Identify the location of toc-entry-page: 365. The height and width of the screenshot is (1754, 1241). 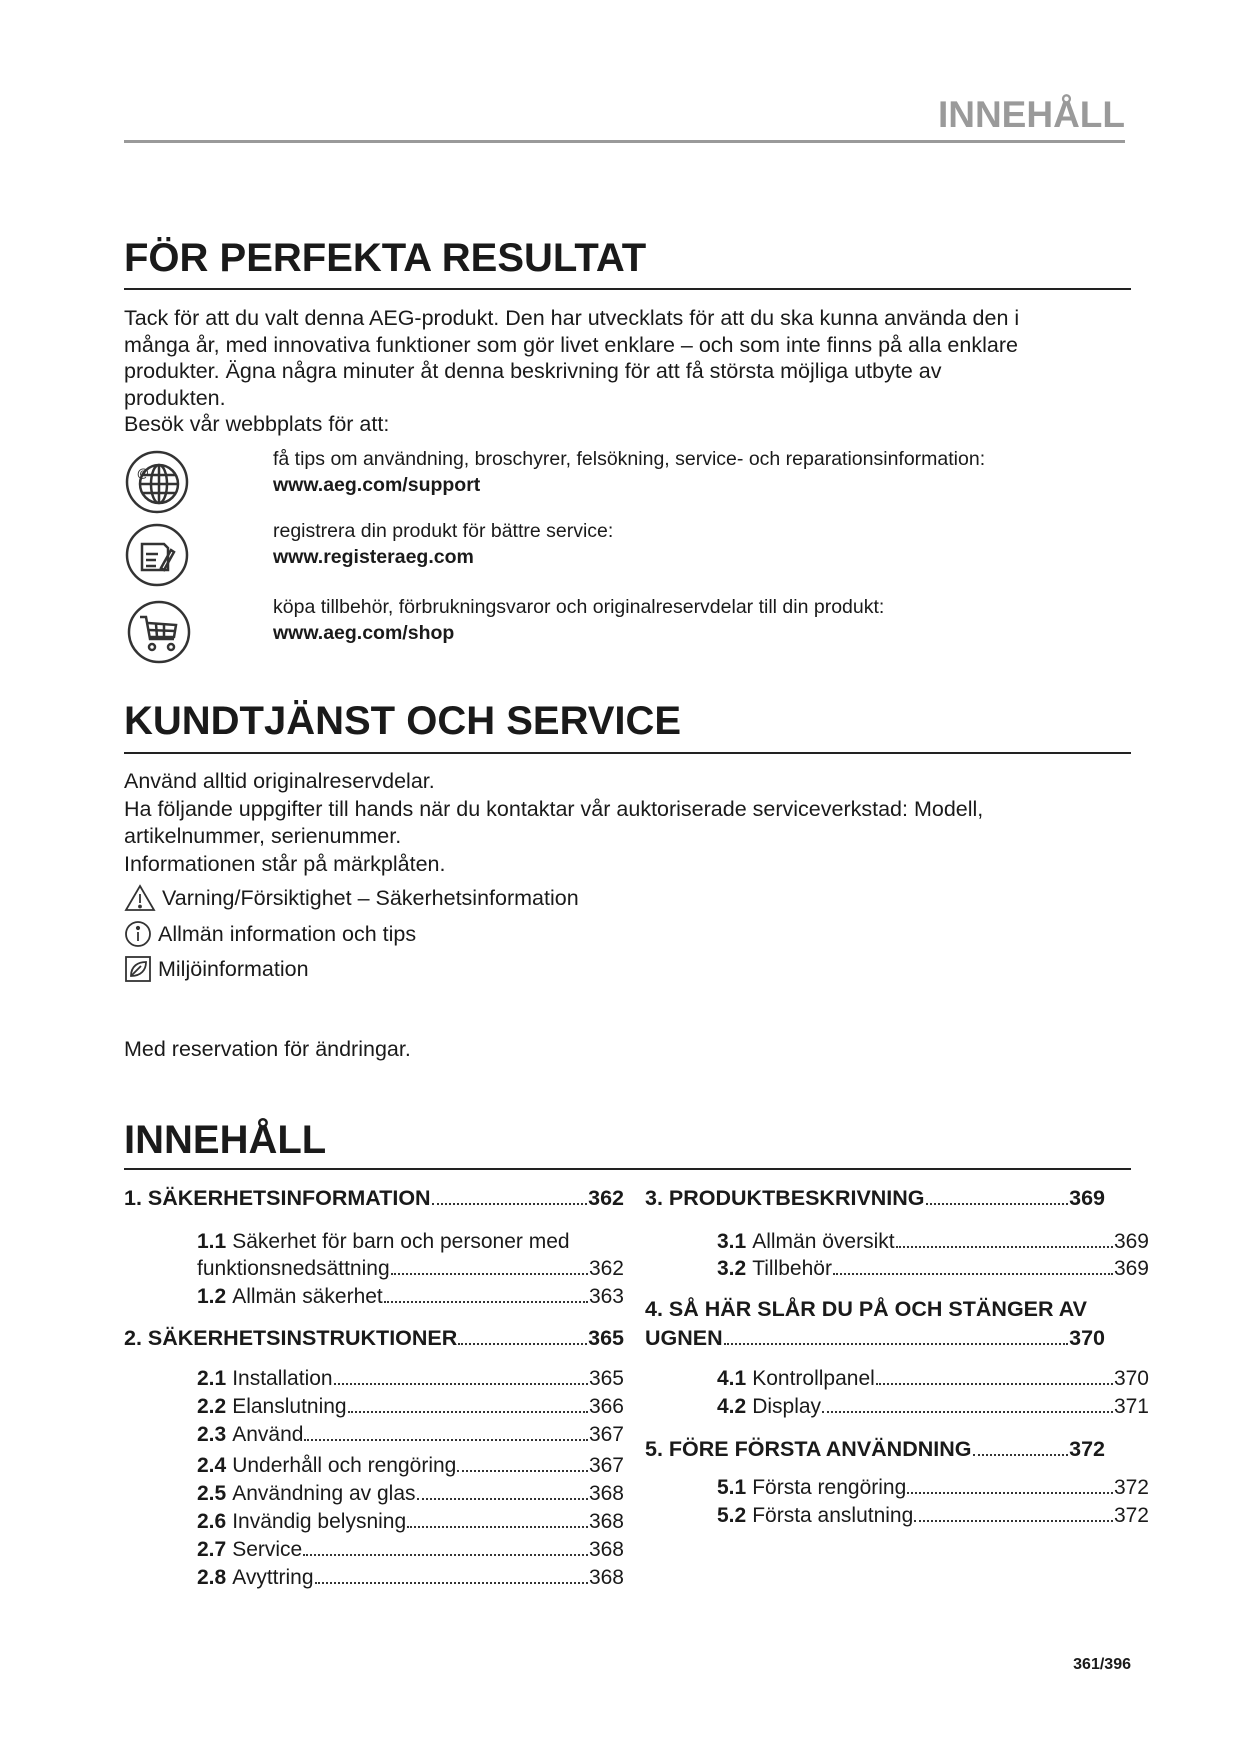
(606, 1378).